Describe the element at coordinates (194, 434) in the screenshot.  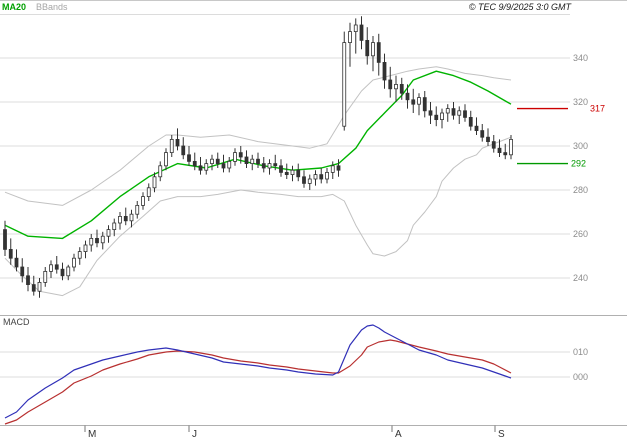
I see `month-label: J` at that location.